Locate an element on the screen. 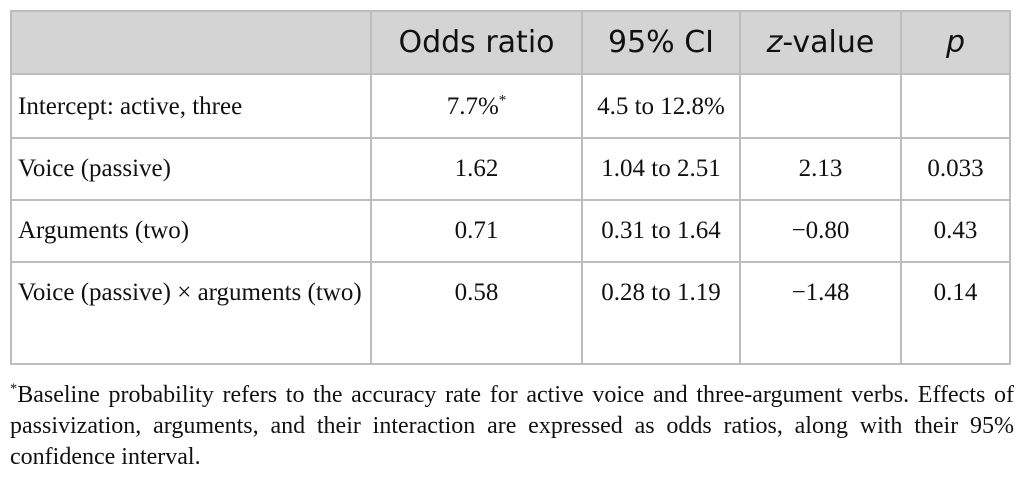  row-label: Voice (passive) is located at coordinates (191, 169).